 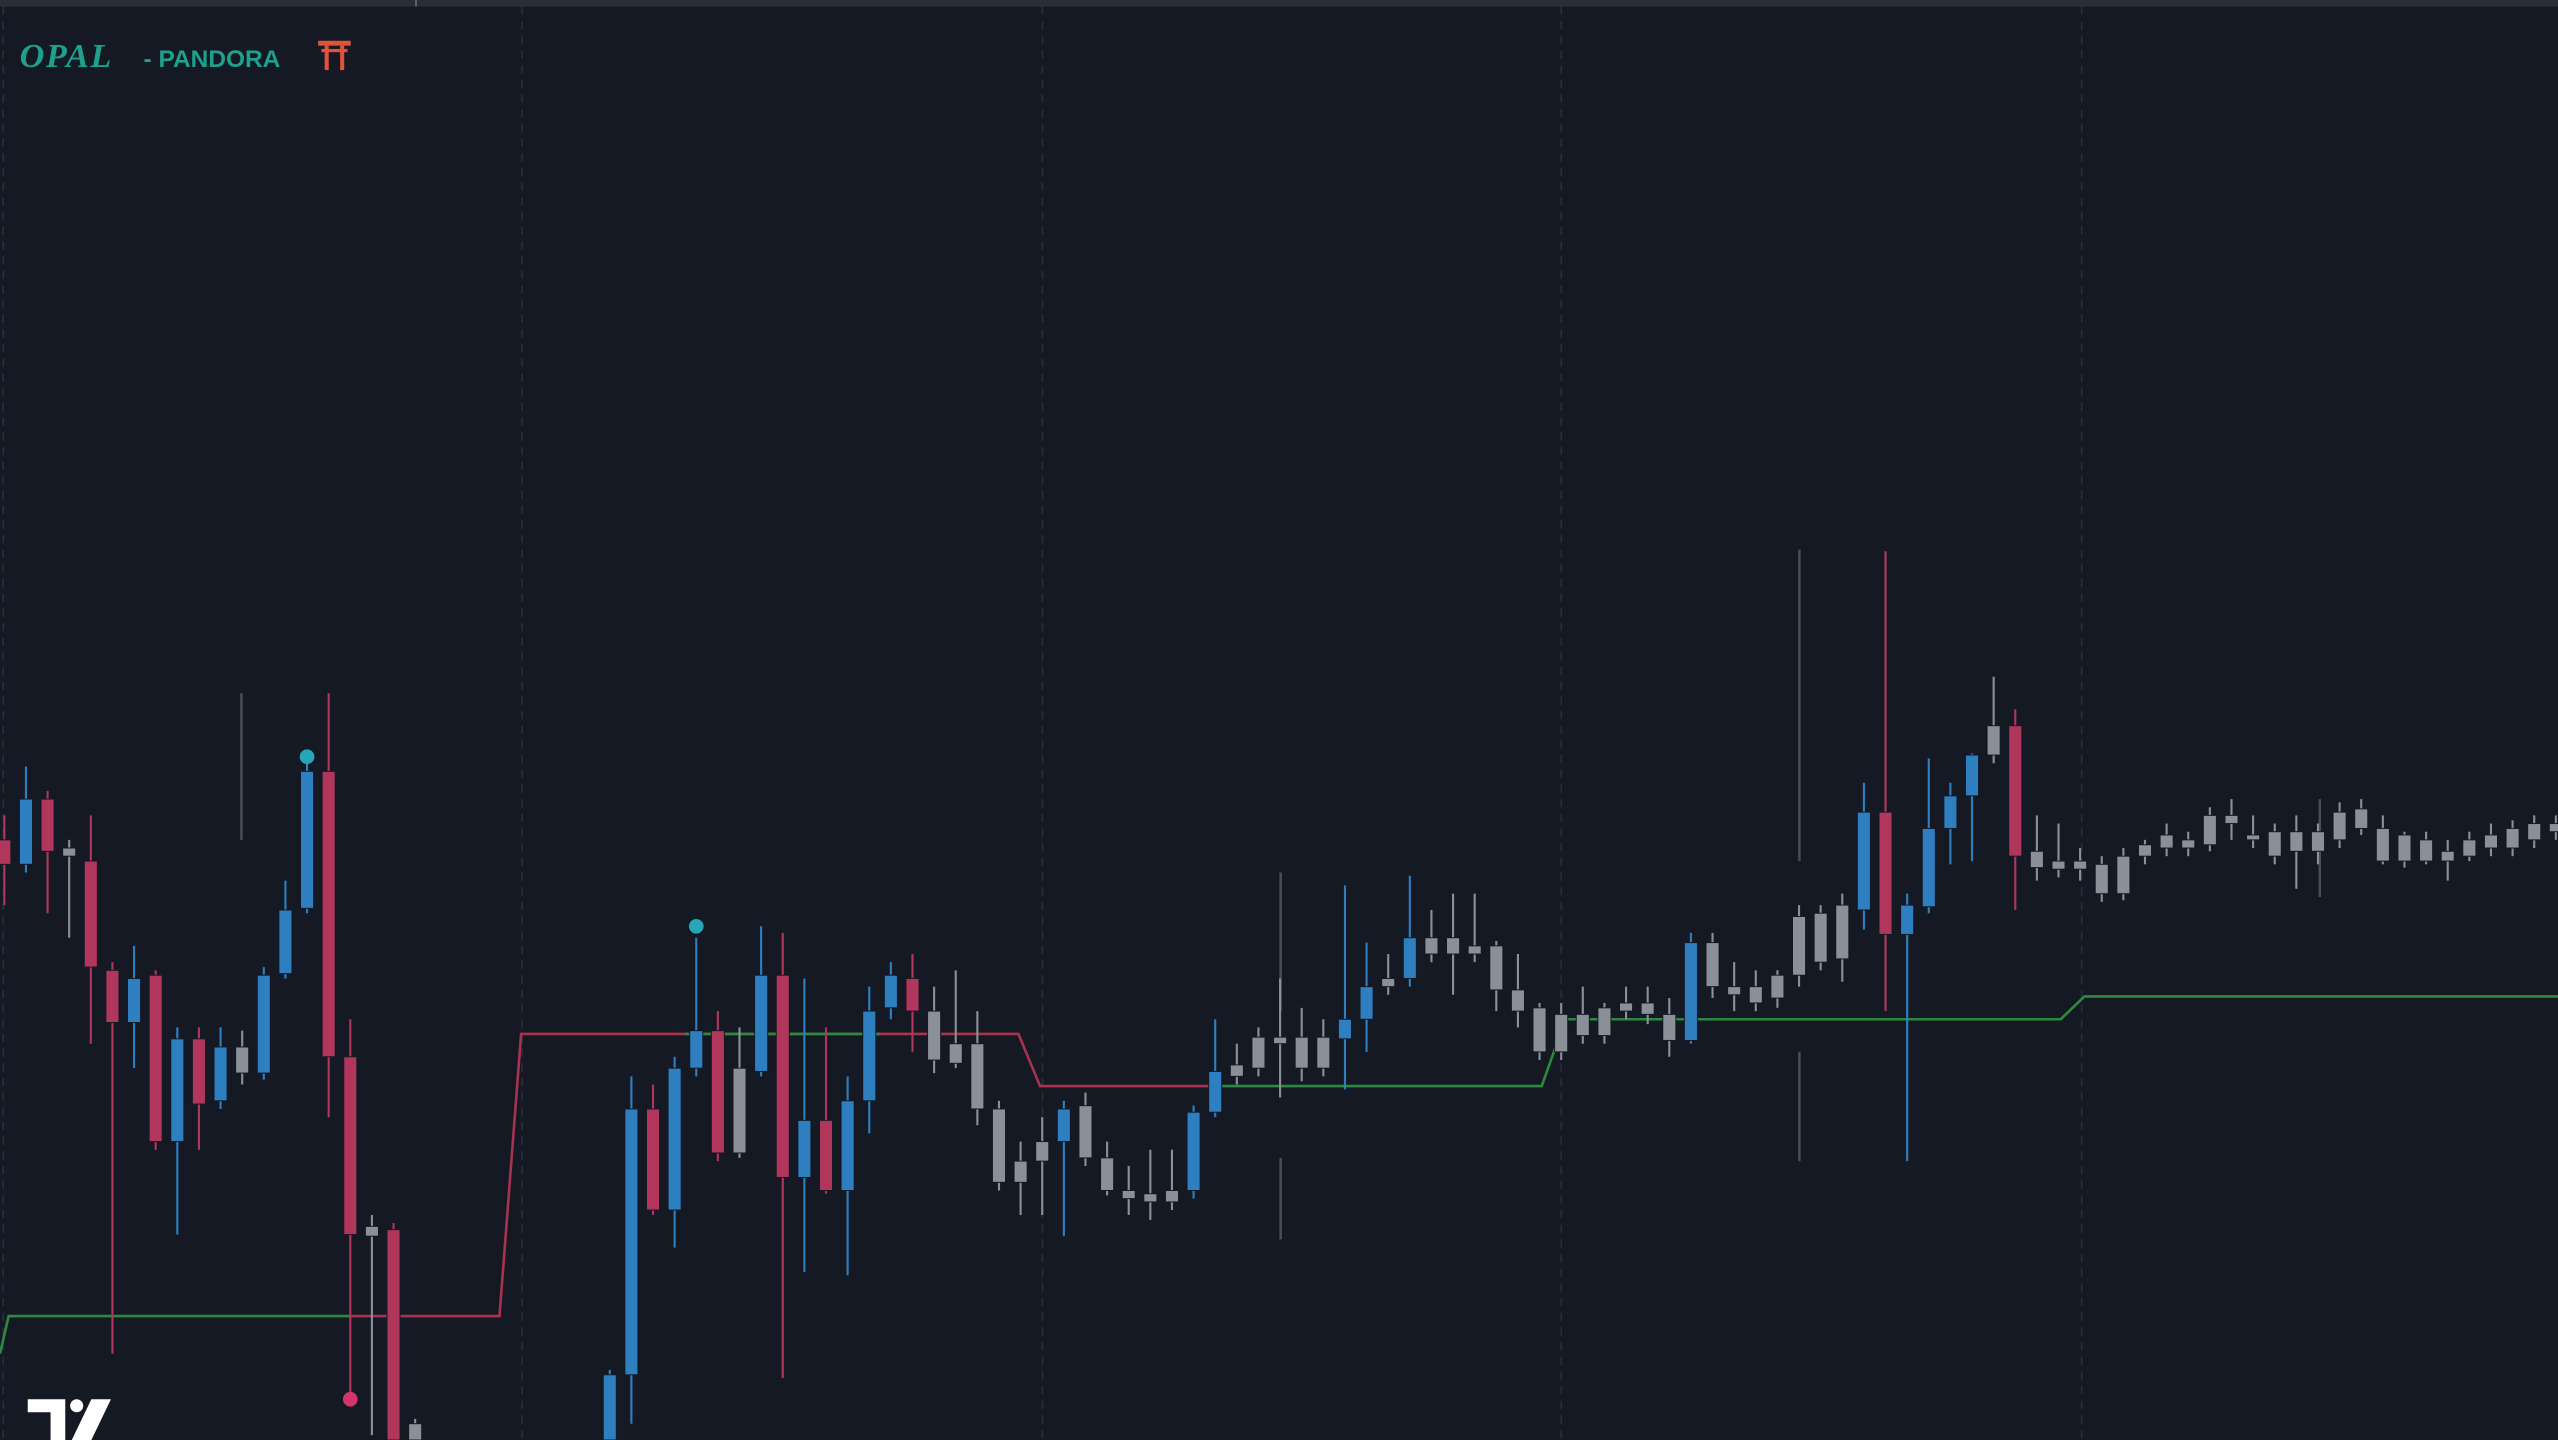 I want to click on logo-seven, so click(x=46, y=1419).